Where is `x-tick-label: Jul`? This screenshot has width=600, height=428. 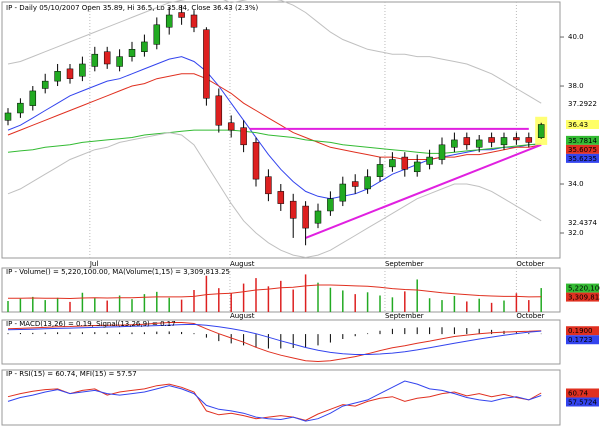
x-tick-label: Jul is located at coordinates (94, 264).